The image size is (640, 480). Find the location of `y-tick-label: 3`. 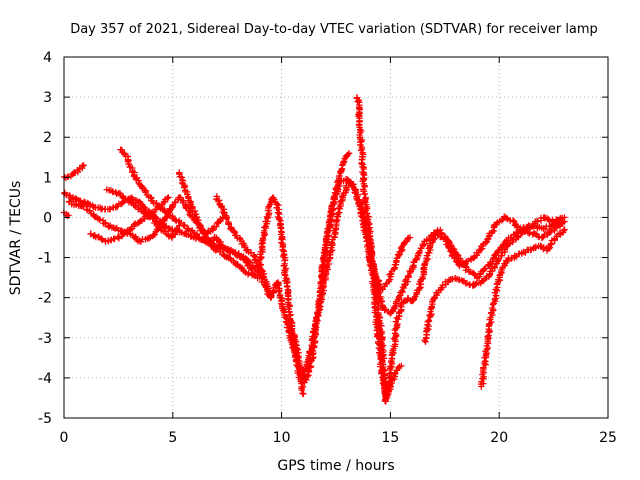

y-tick-label: 3 is located at coordinates (47, 98).